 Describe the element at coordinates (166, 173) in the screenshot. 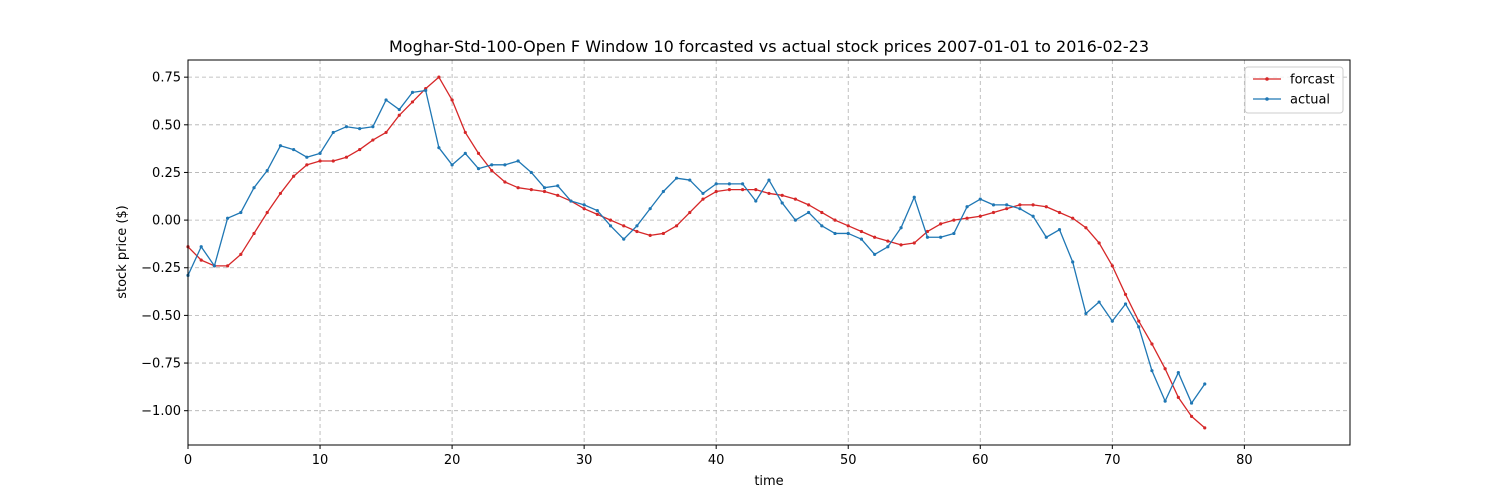

I see `y-tick-label: 0.25` at that location.